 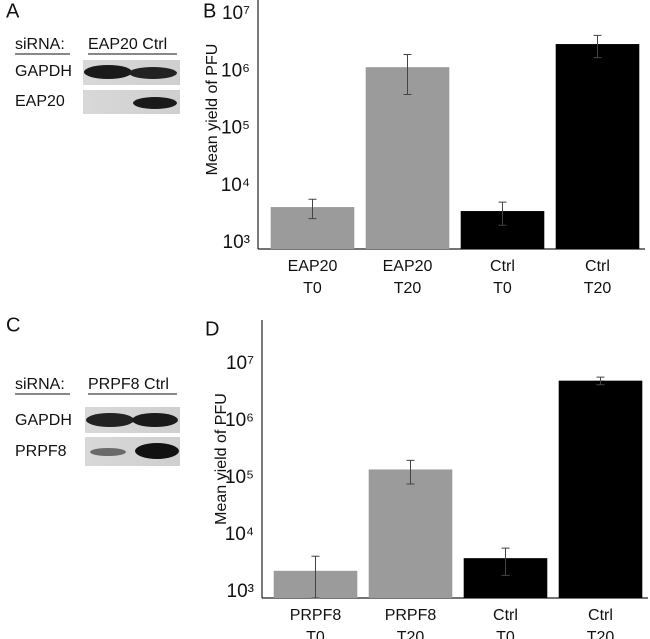 What do you see at coordinates (13, 325) in the screenshot?
I see `panel-label: C` at bounding box center [13, 325].